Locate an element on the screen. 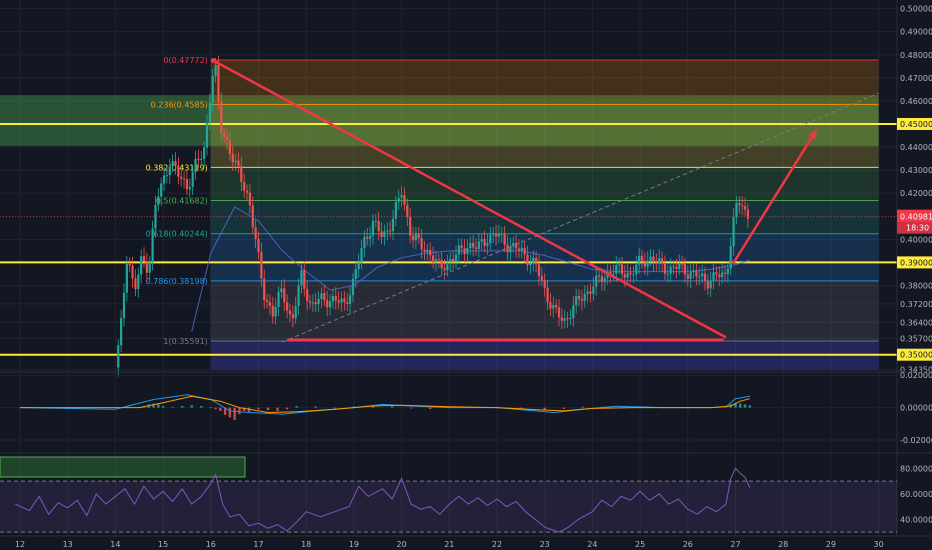 The image size is (932, 550). price-axis-tick-label: 0.50000 is located at coordinates (916, 9).